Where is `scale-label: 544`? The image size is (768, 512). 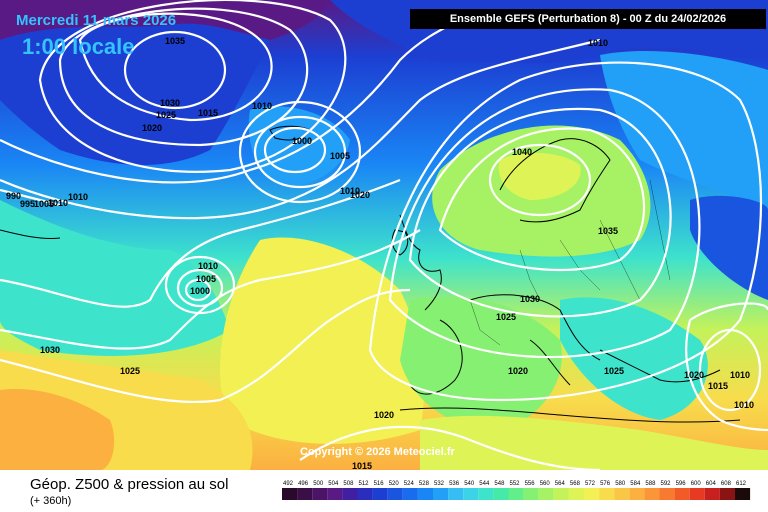 scale-label: 544 is located at coordinates (484, 484).